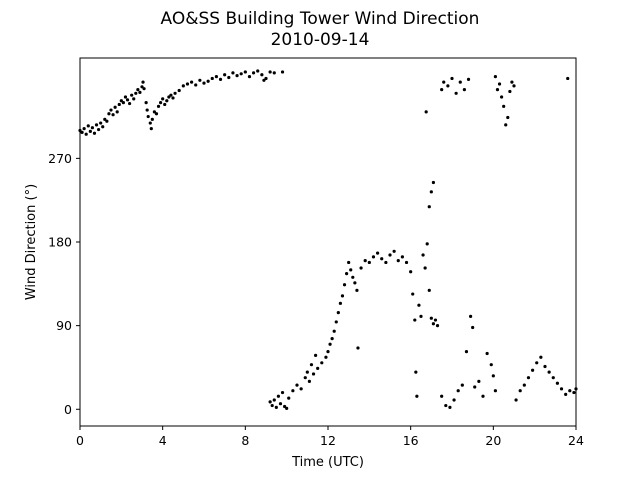 The height and width of the screenshot is (480, 640). I want to click on y-axis-label: Wind Direction (°), so click(31, 242).